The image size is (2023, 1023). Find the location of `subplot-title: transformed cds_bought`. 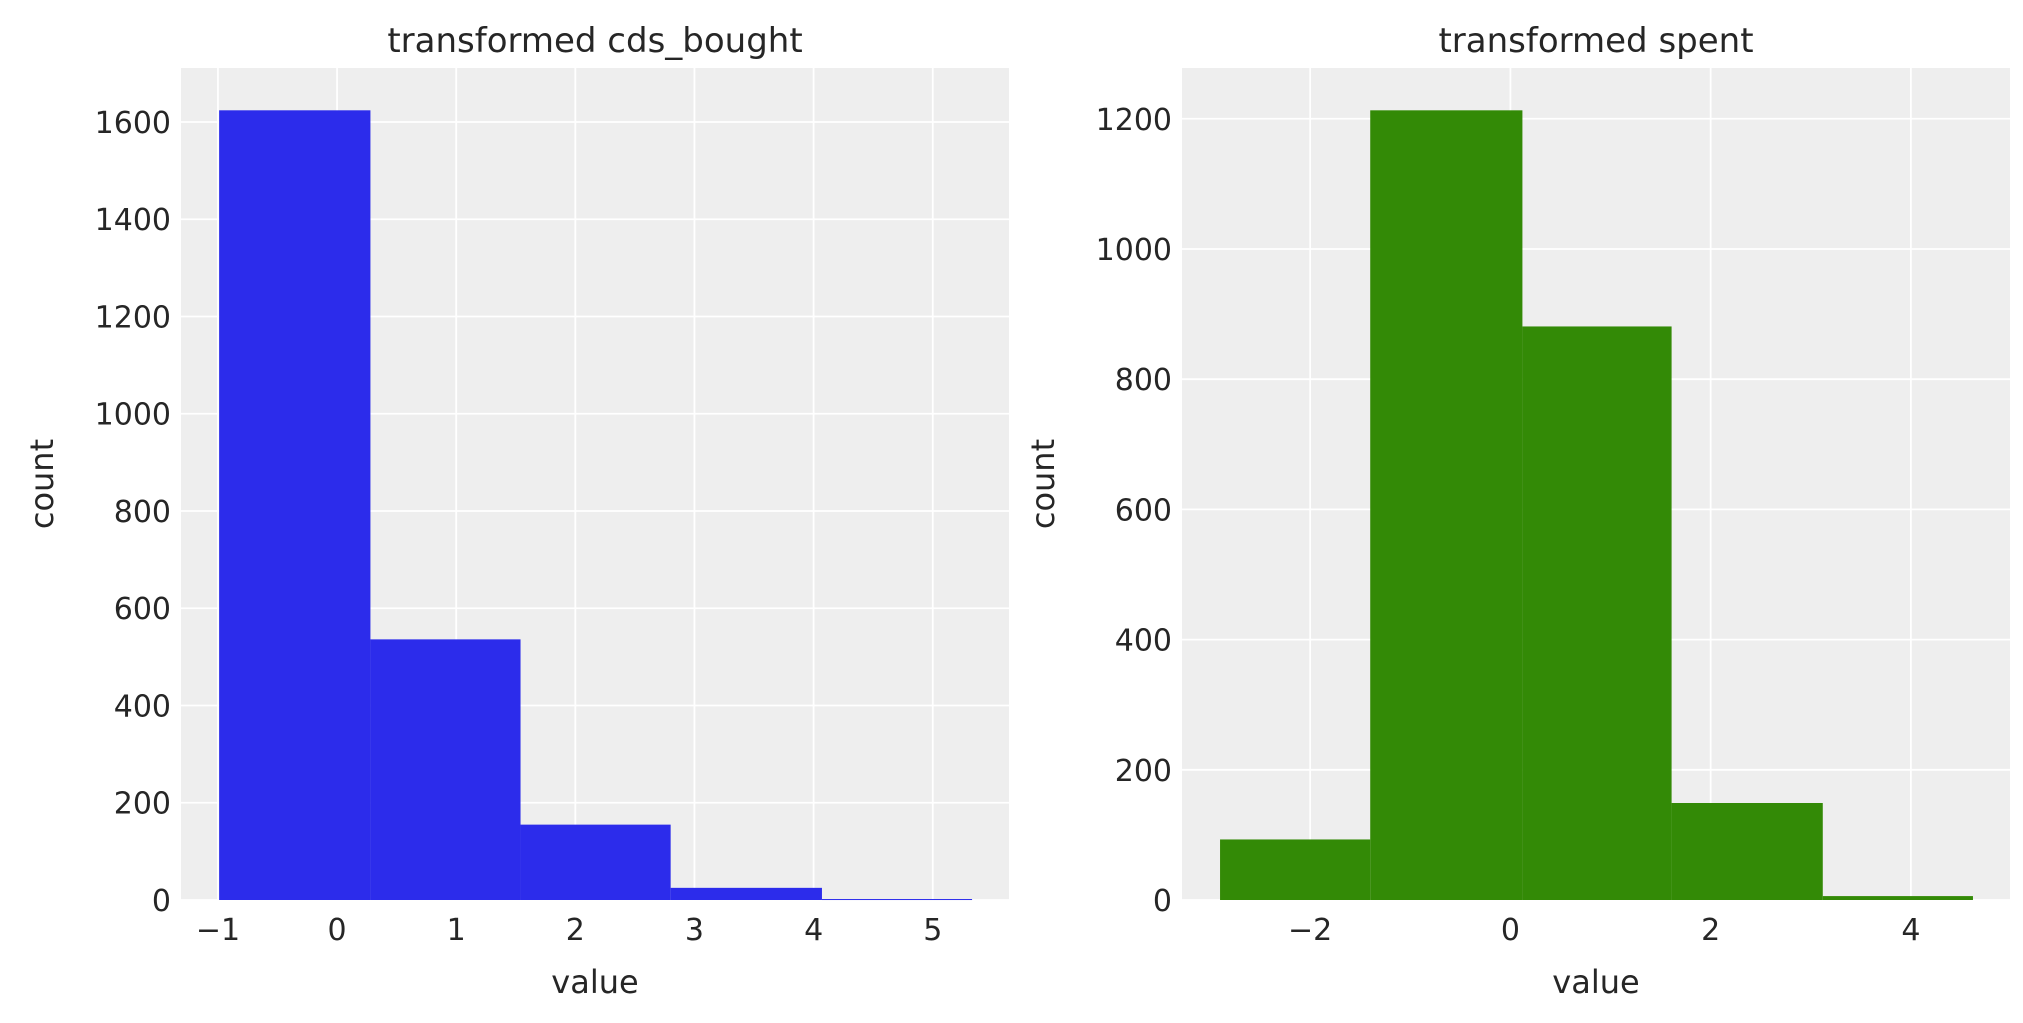

subplot-title: transformed cds_bought is located at coordinates (594, 41).